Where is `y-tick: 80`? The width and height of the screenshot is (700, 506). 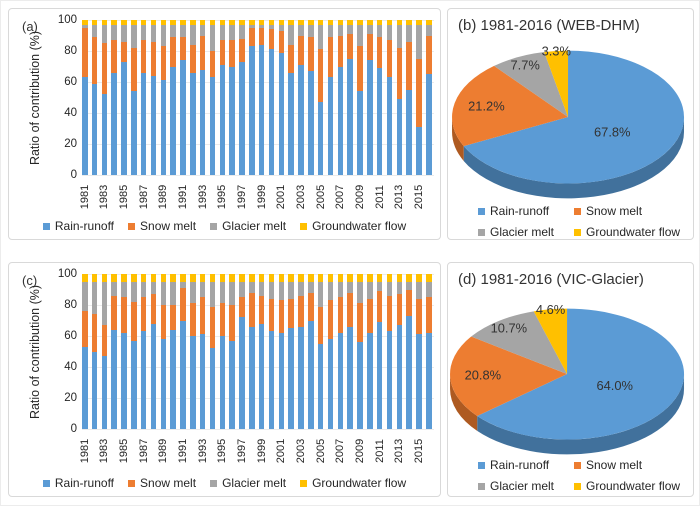 y-tick: 80 is located at coordinates (70, 305).